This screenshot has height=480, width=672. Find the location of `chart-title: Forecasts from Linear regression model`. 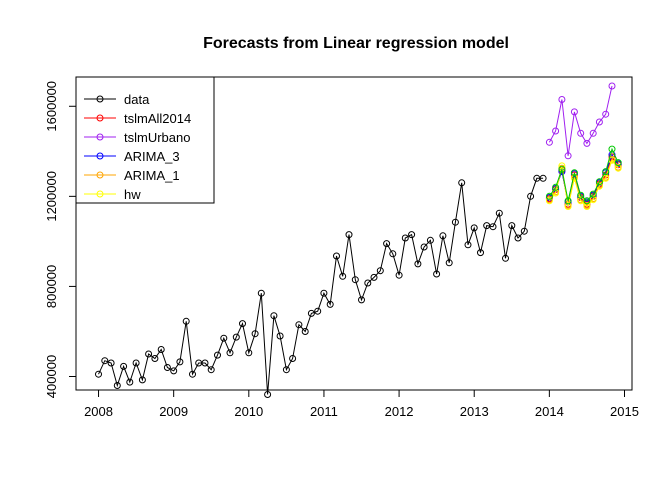

chart-title: Forecasts from Linear regression model is located at coordinates (356, 43).